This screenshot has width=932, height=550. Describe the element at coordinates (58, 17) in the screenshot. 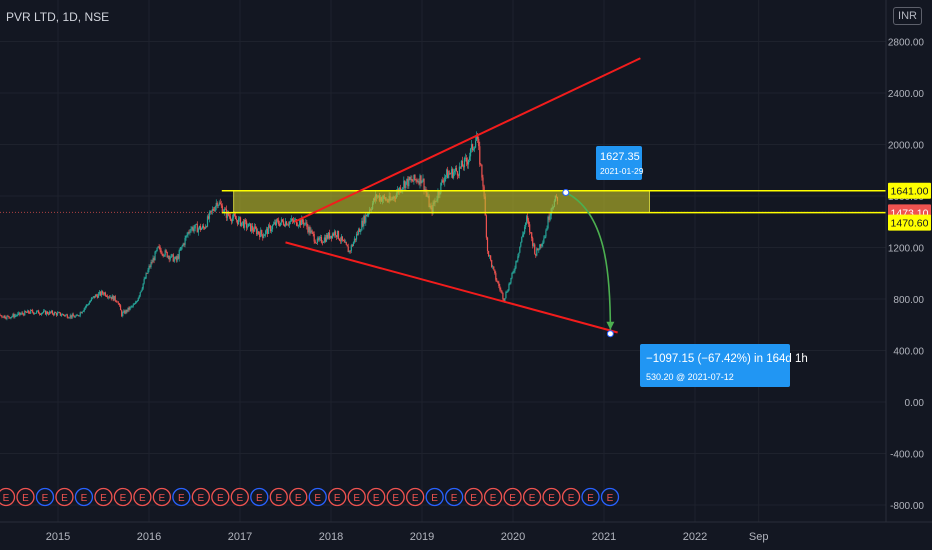

I see `chart-title: PVR LTD, 1D, NSE` at that location.